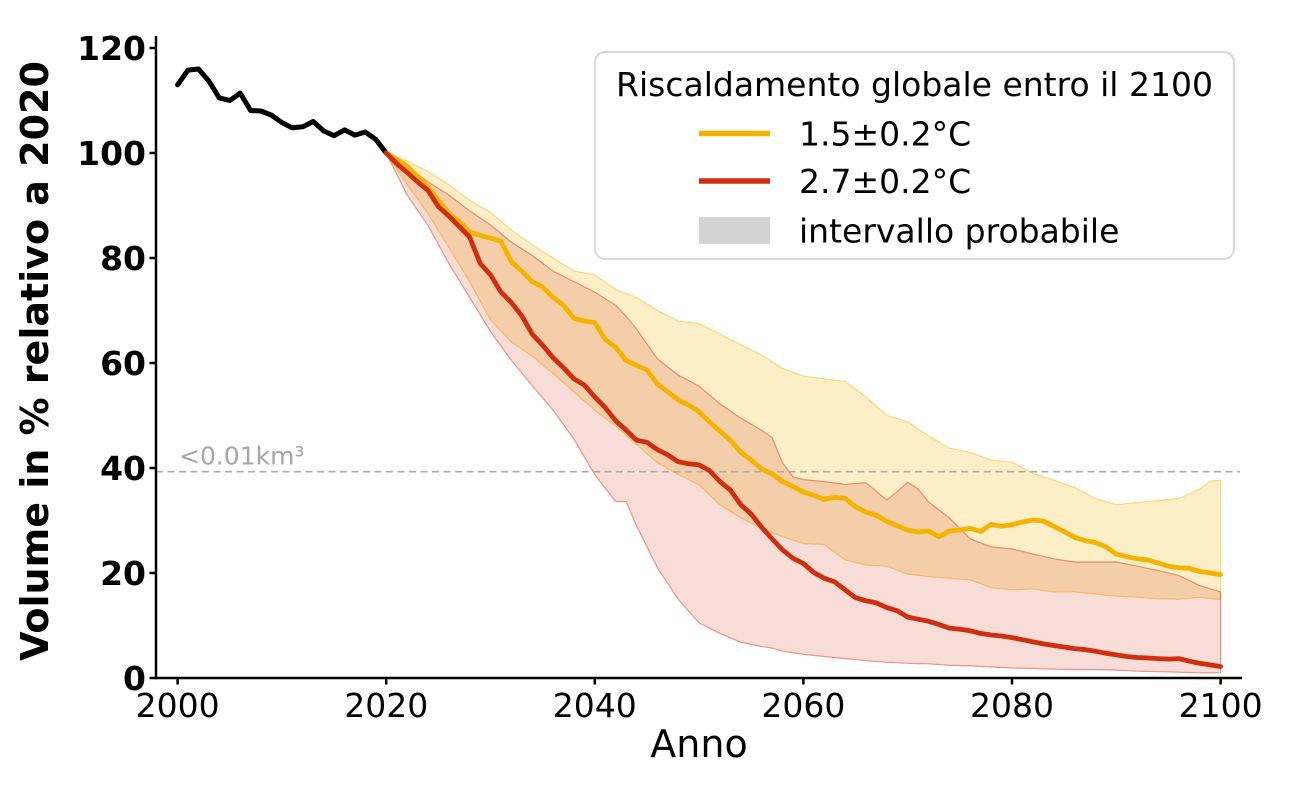  I want to click on y-tick-label: 120, so click(111, 48).